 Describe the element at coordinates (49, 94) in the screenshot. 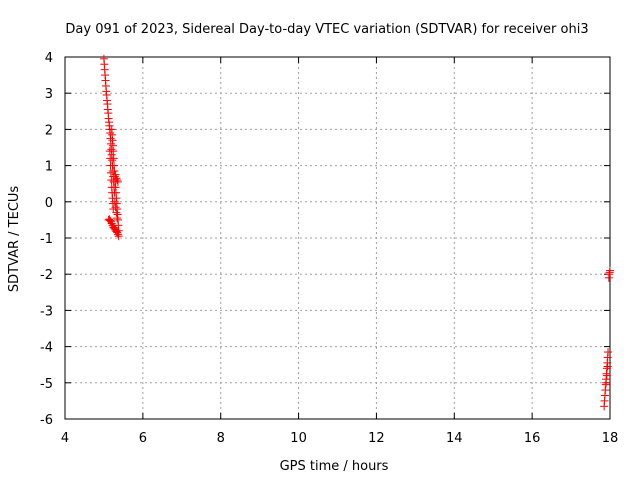

I see `y-tick-label: 3` at that location.